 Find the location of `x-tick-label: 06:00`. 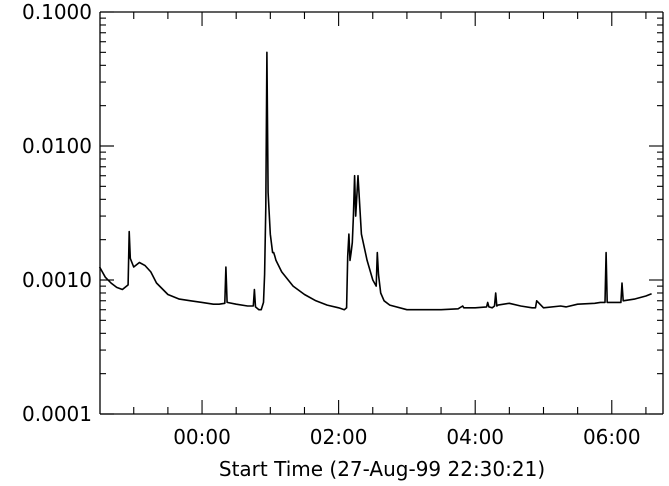

x-tick-label: 06:00 is located at coordinates (612, 437).